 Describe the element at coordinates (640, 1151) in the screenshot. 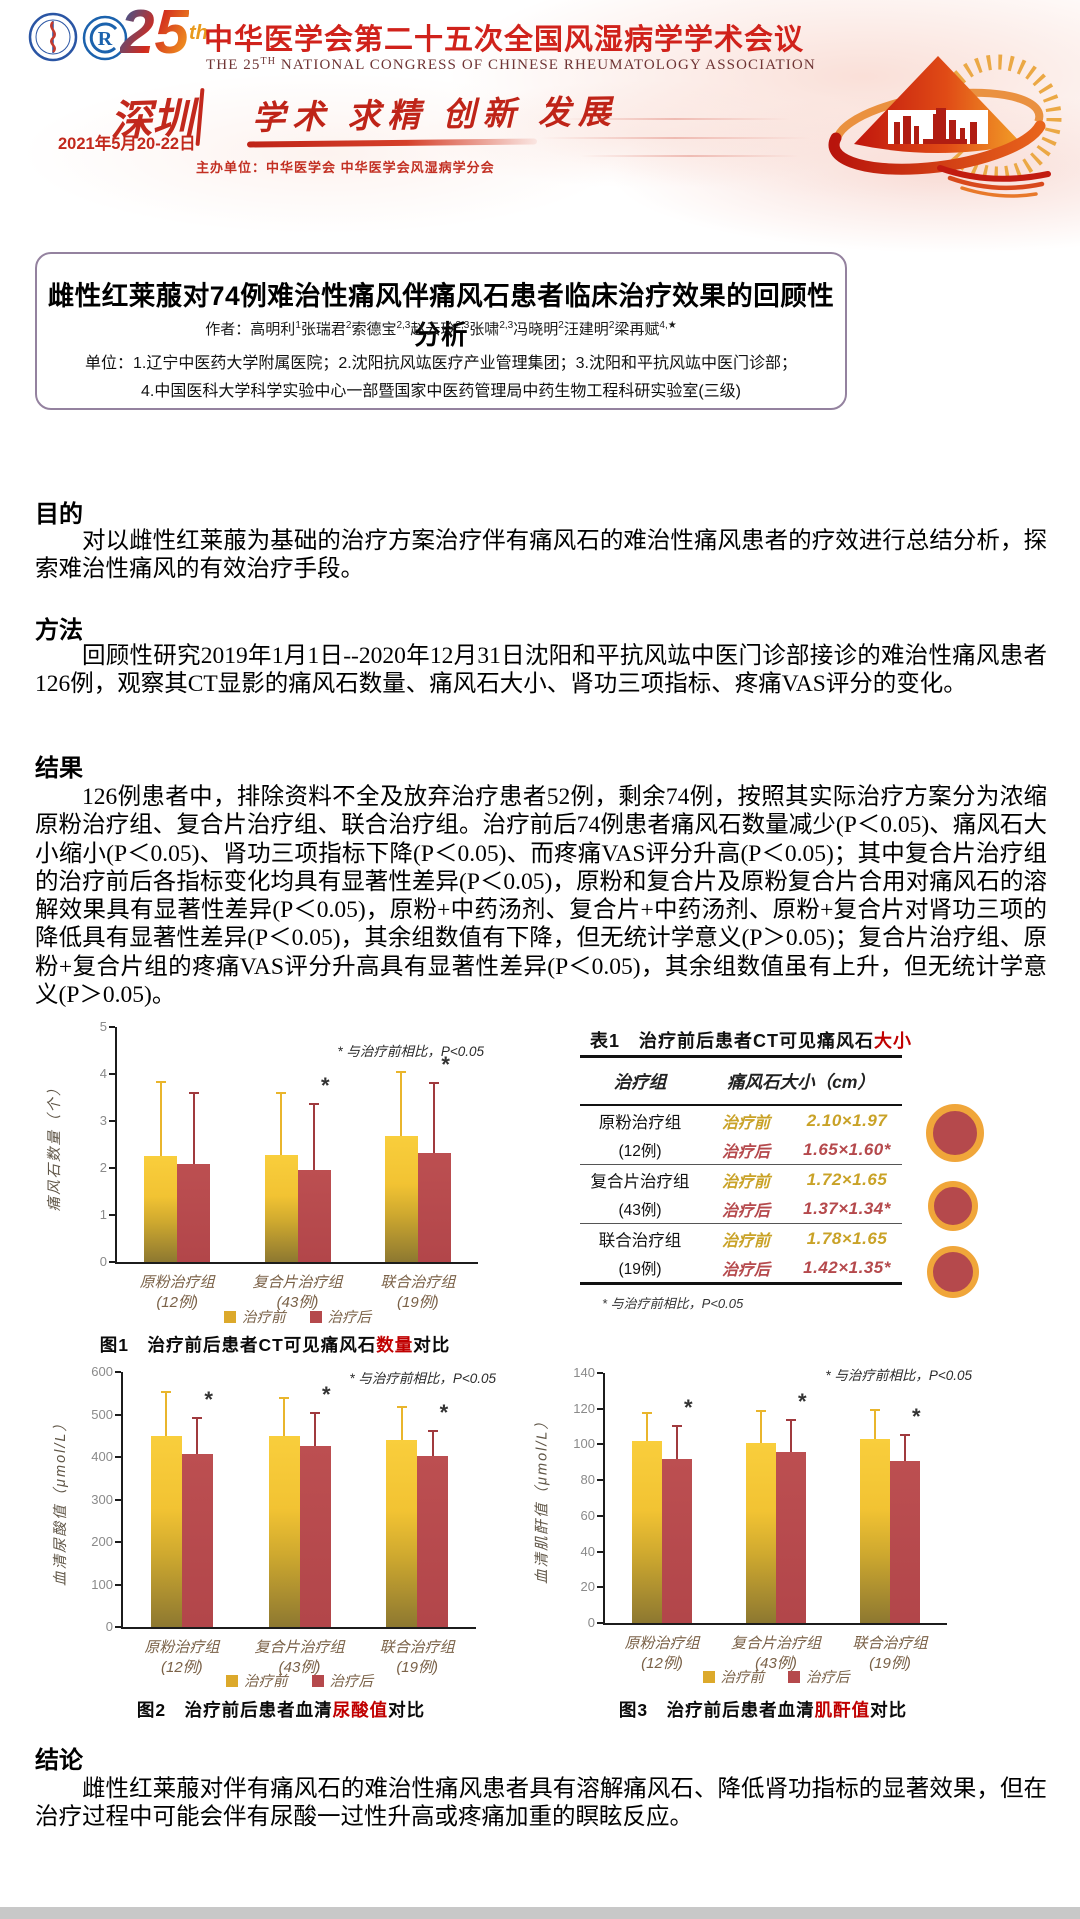

I see `group-count: (12例)` at that location.